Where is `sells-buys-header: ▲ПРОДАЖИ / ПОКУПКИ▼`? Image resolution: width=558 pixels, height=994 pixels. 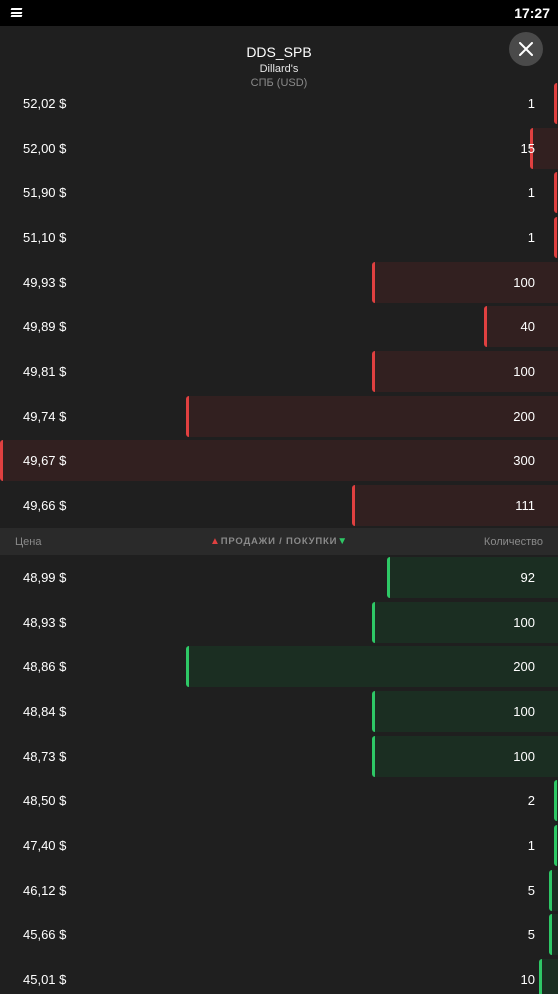 sells-buys-header: ▲ПРОДАЖИ / ПОКУПКИ▼ is located at coordinates (279, 541).